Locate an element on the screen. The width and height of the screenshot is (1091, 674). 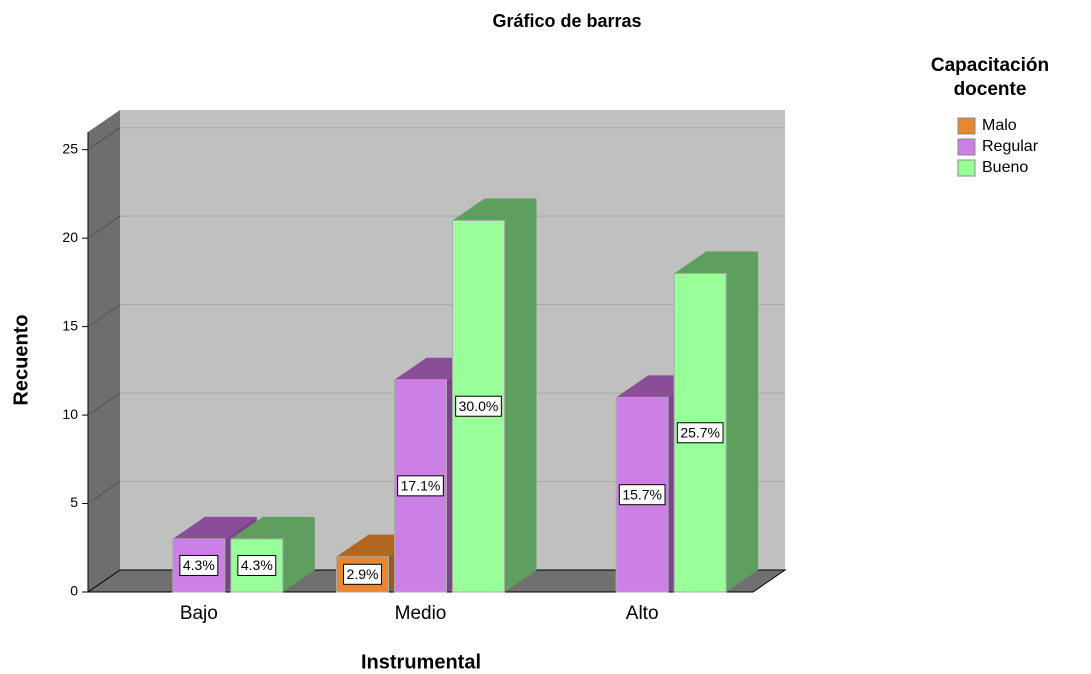
x-tick-label: Bajo is located at coordinates (199, 613).